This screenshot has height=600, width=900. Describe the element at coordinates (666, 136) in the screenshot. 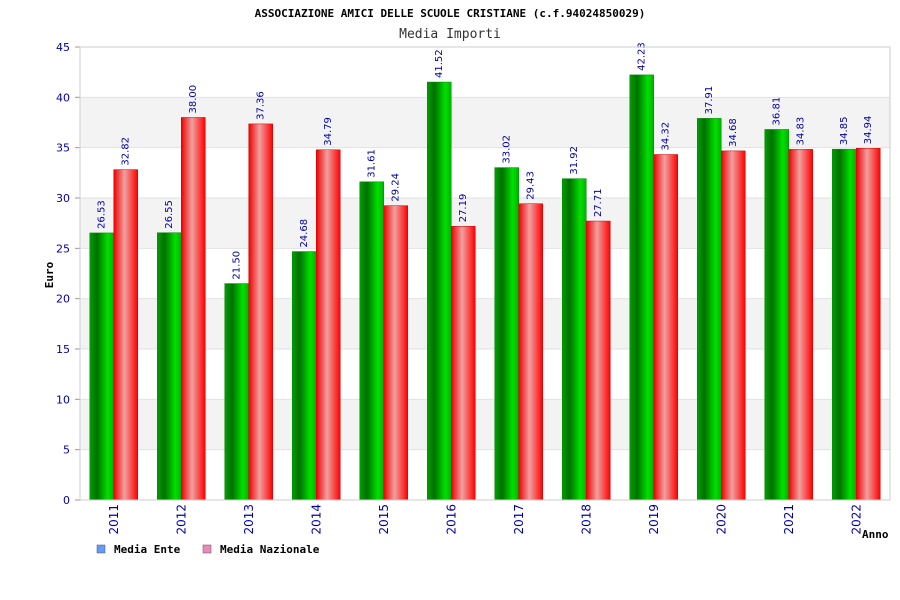

I see `data-label: 34.32` at that location.